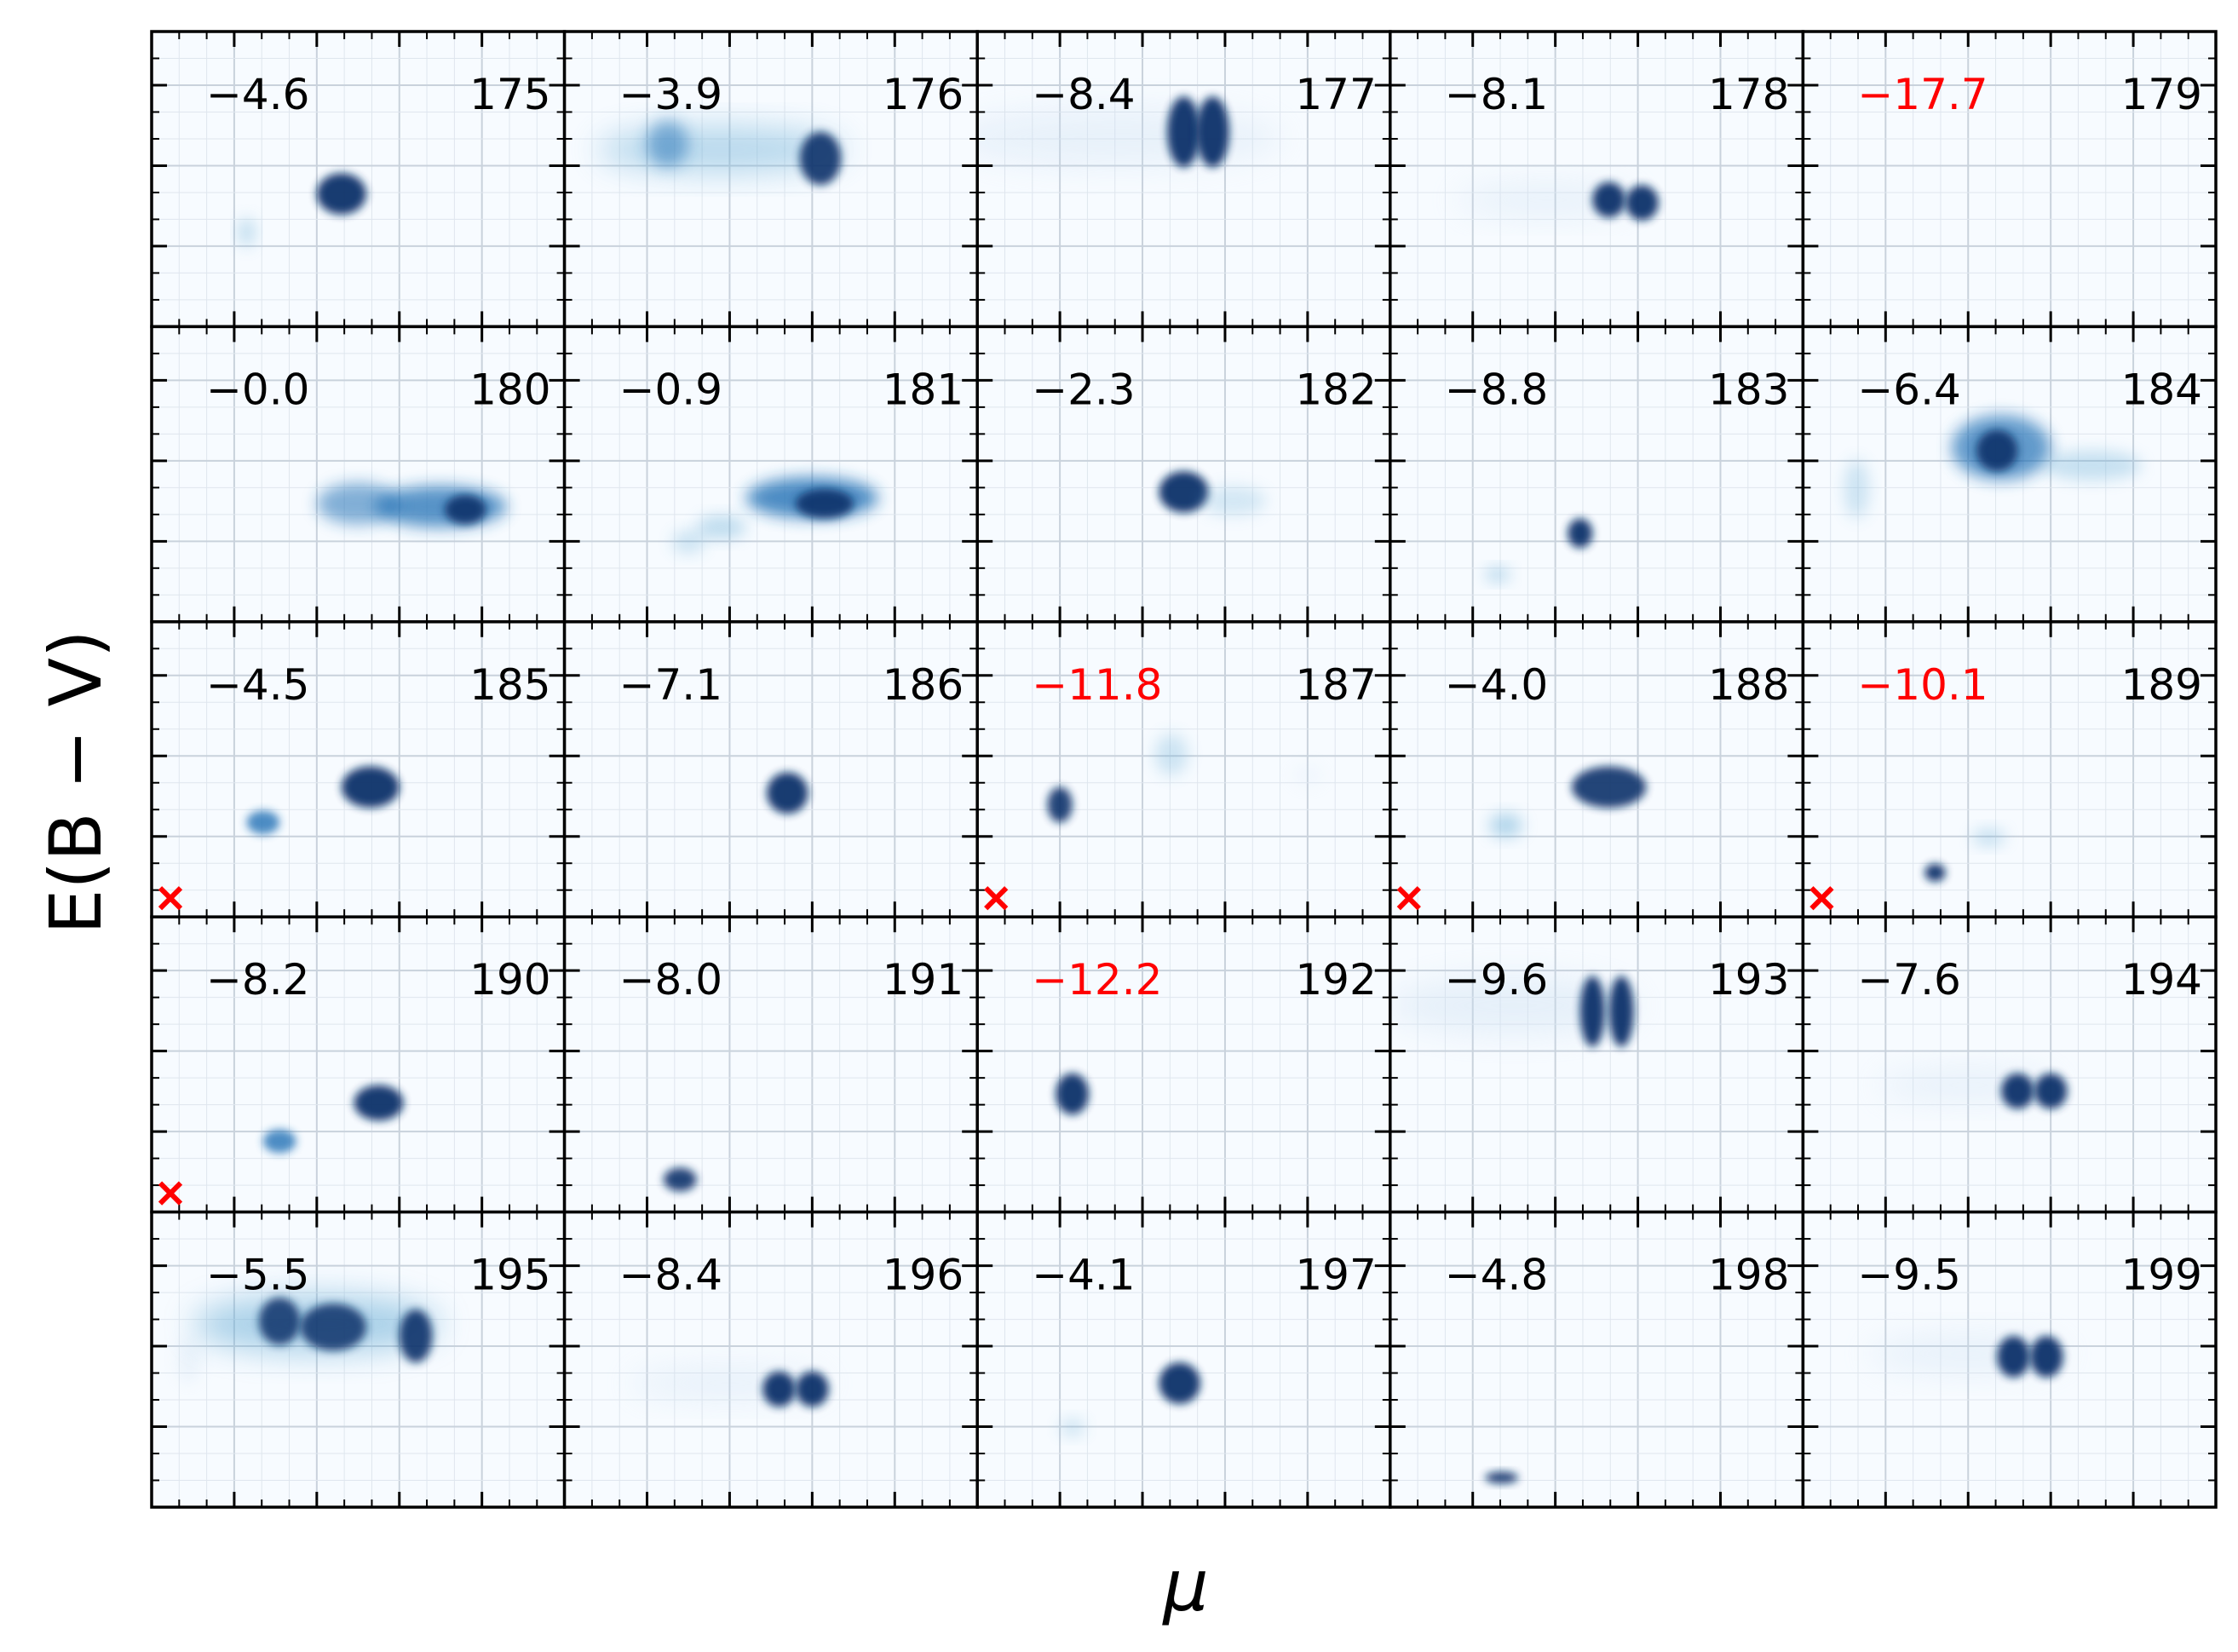 Image resolution: width=2238 pixels, height=1652 pixels. I want to click on panel-value-label: −3.9, so click(670, 94).